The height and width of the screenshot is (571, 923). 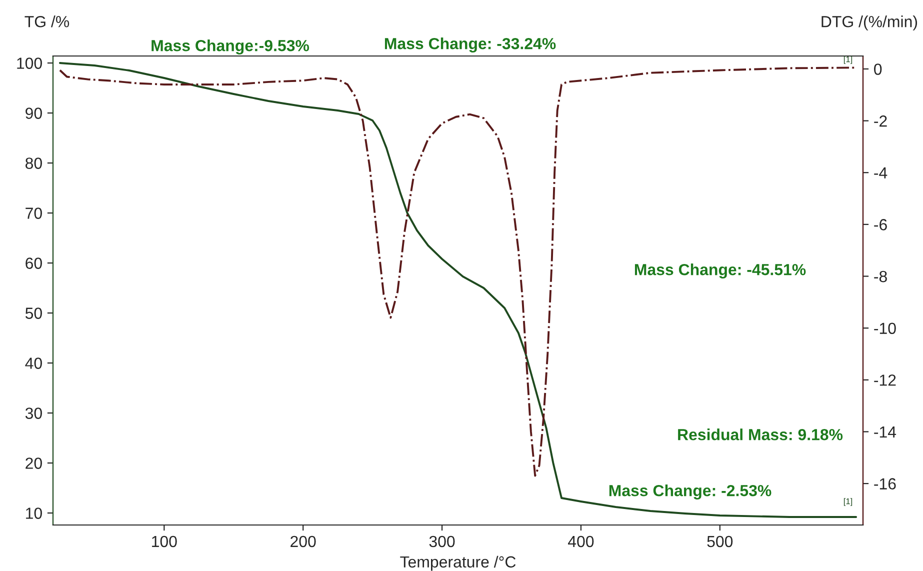 I want to click on text: Mass Change:-9.53%, so click(x=231, y=47).